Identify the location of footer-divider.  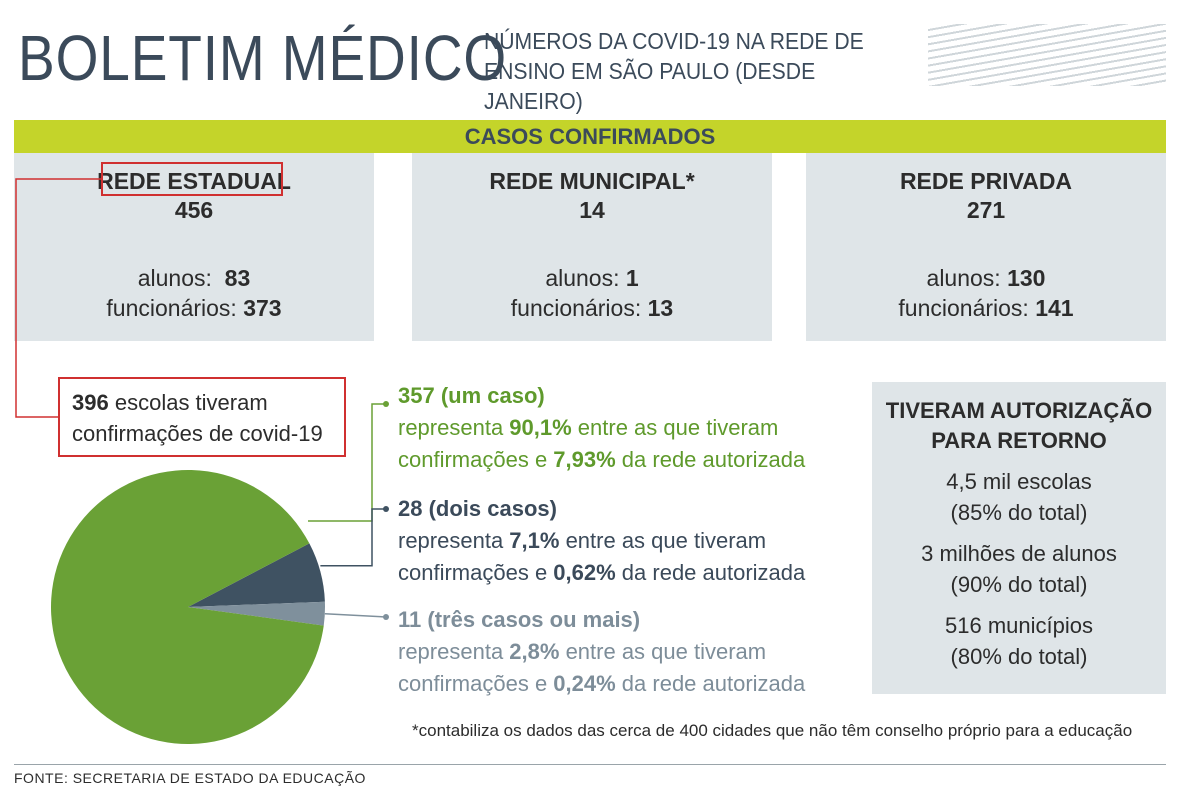
(590, 764).